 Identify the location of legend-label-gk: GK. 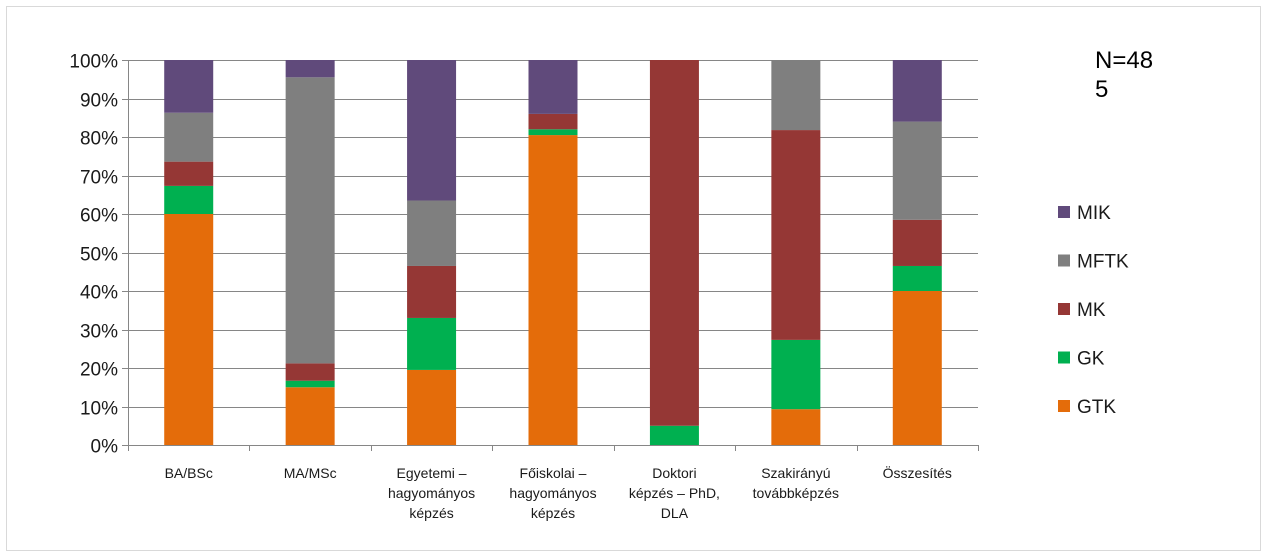
(1091, 359).